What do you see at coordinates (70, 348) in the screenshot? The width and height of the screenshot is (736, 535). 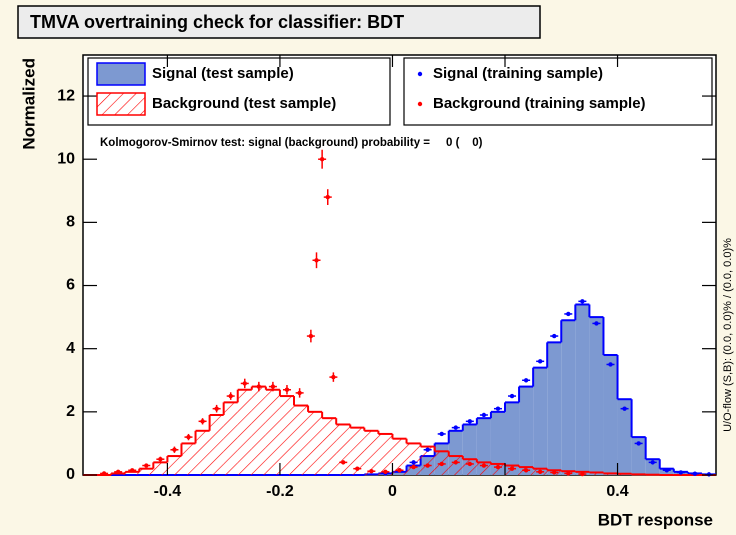 I see `y-tick-label: 4` at bounding box center [70, 348].